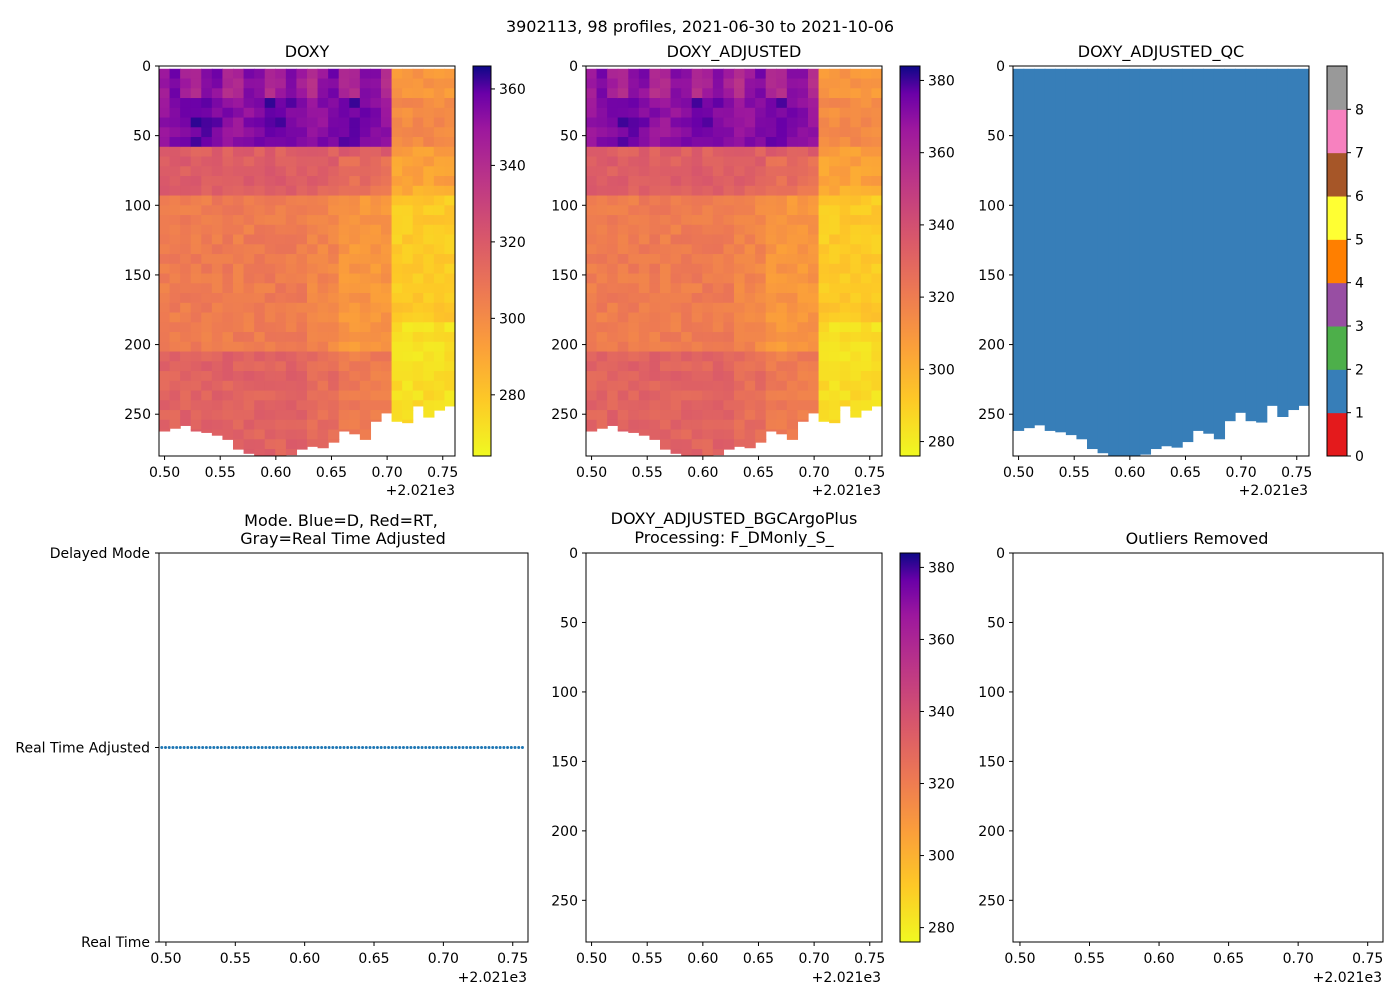 The width and height of the screenshot is (1400, 1000). What do you see at coordinates (420, 491) in the screenshot?
I see `doxy-x-offset: +2.021e3` at bounding box center [420, 491].